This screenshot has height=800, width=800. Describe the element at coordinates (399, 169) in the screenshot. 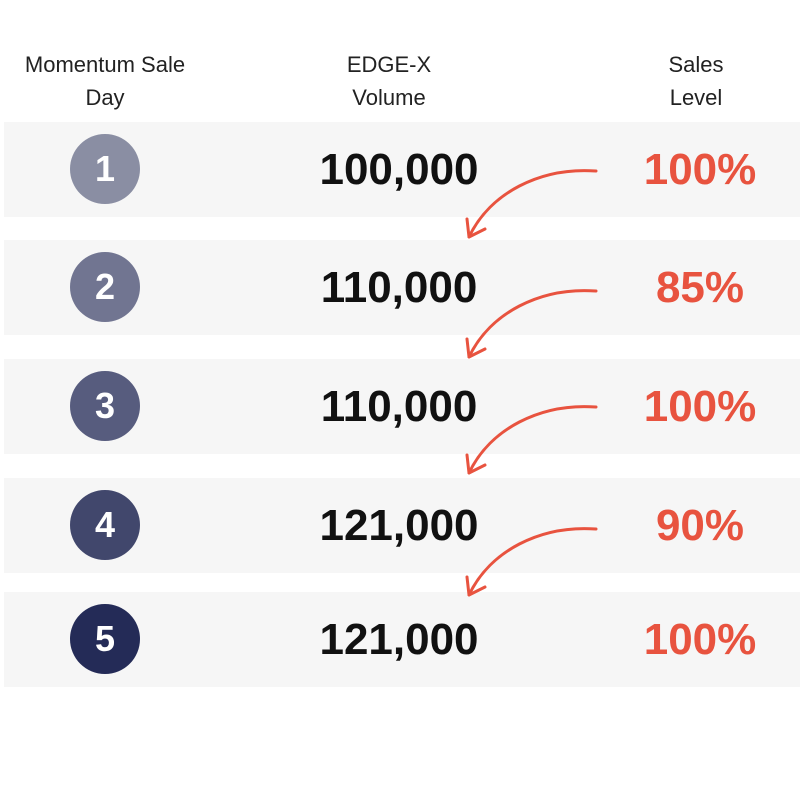

I see `volume-value: 100,000` at that location.